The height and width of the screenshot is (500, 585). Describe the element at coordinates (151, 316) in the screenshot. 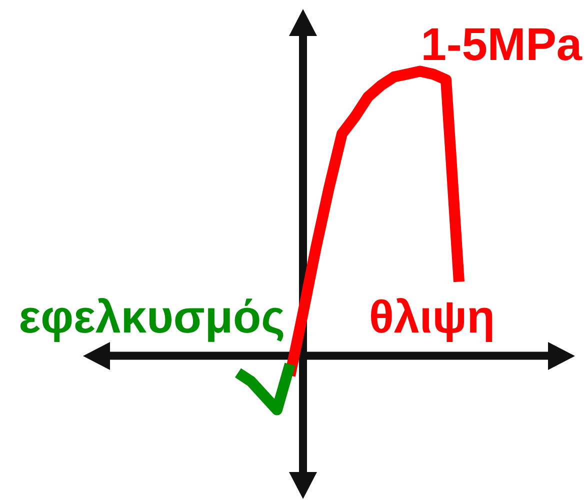

I see `series-label: εφελκυσμός` at that location.